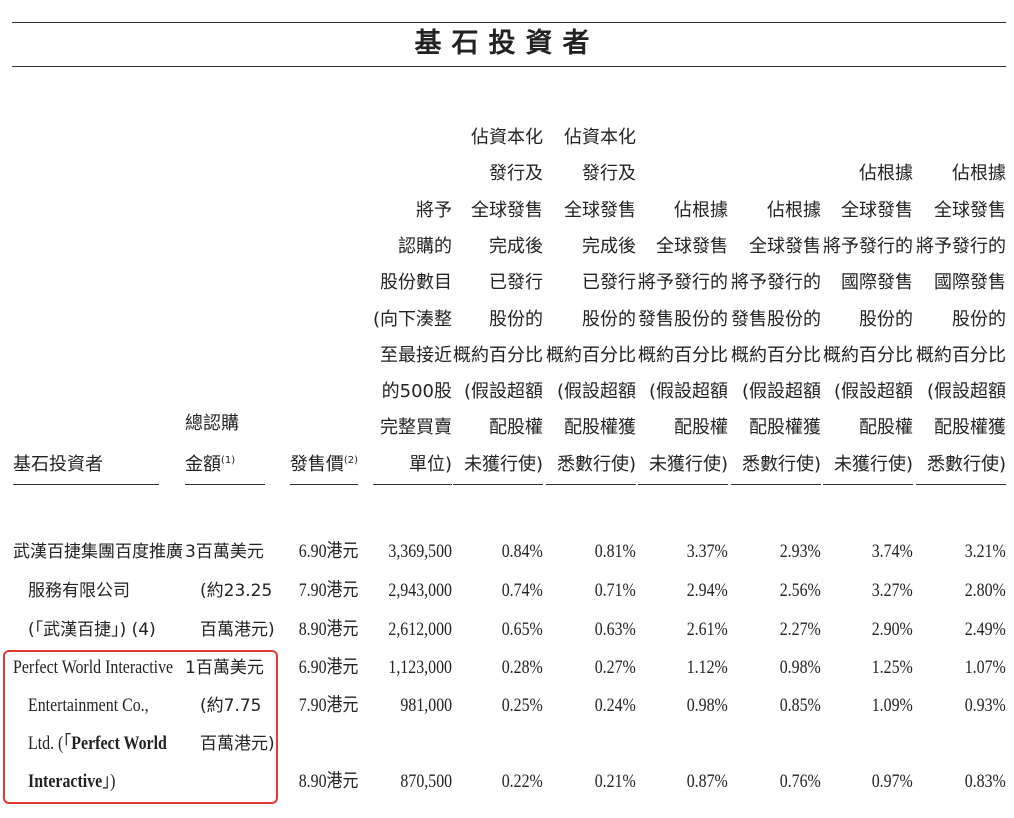 The height and width of the screenshot is (818, 1014). What do you see at coordinates (119, 744) in the screenshot?
I see `investor-short-name: Perfect World` at bounding box center [119, 744].